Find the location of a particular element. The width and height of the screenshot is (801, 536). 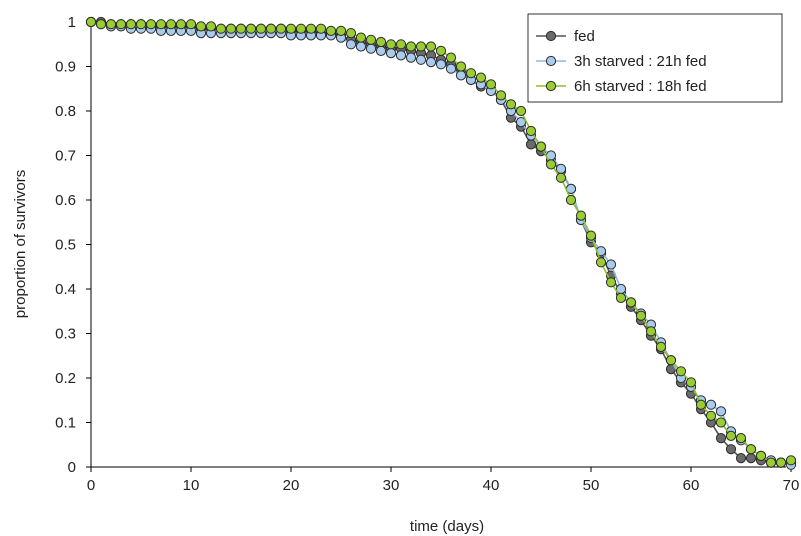

legend-label: 6h starved : 18h fed is located at coordinates (640, 86).